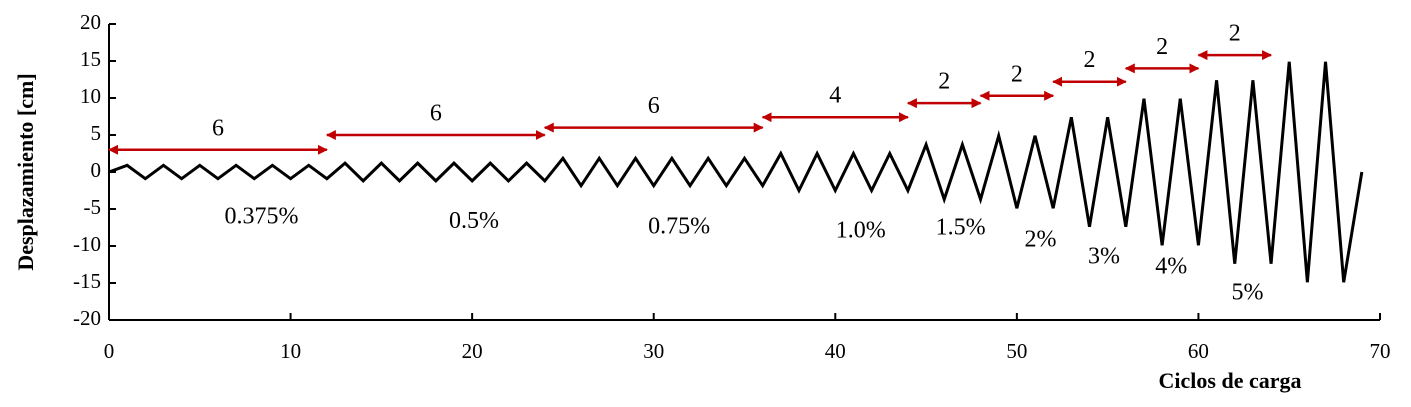 This screenshot has height=407, width=1411. Describe the element at coordinates (835, 351) in the screenshot. I see `x-tick-label: 40` at that location.